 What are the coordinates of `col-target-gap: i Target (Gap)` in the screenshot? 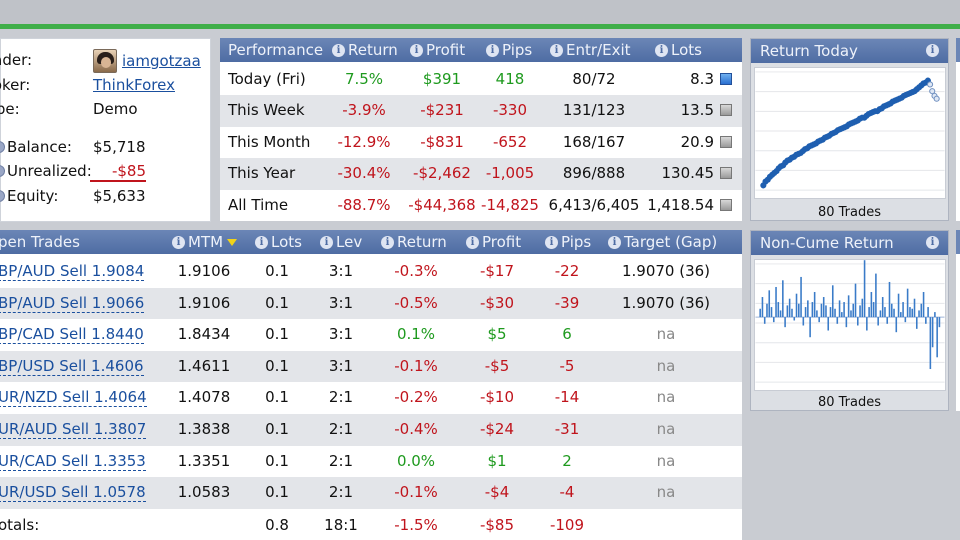 It's located at (662, 242).